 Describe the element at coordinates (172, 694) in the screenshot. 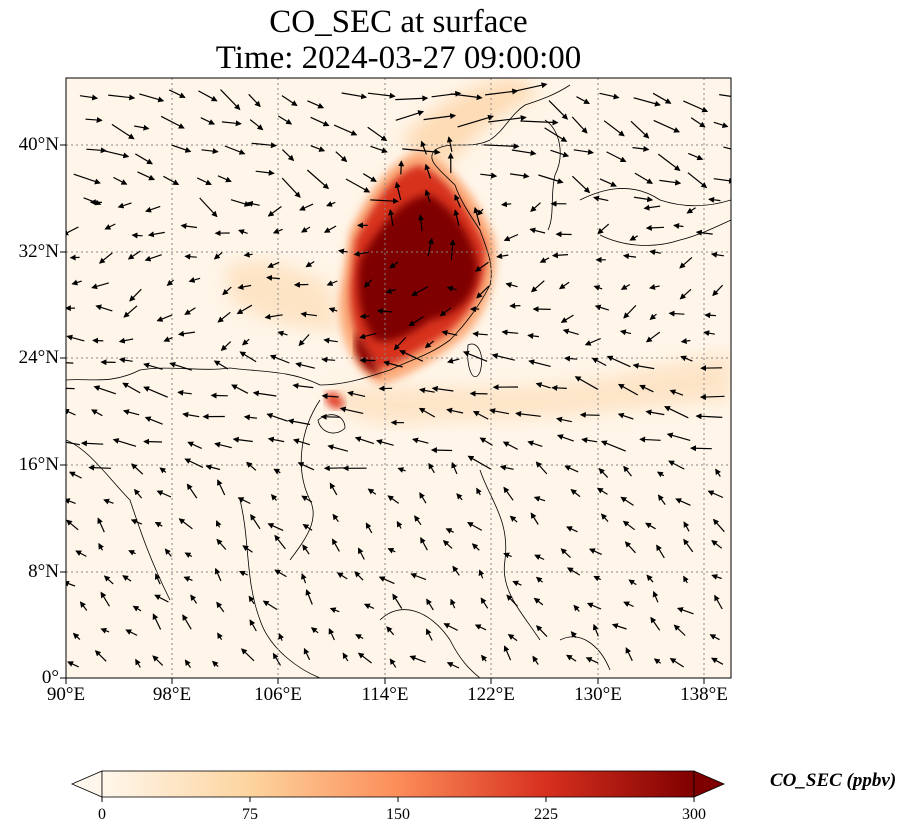

I see `x-tick-label: 98°E` at that location.